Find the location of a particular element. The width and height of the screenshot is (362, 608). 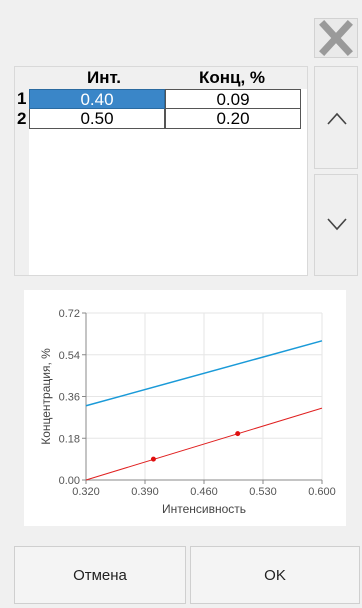

reference-line is located at coordinates (204, 373).